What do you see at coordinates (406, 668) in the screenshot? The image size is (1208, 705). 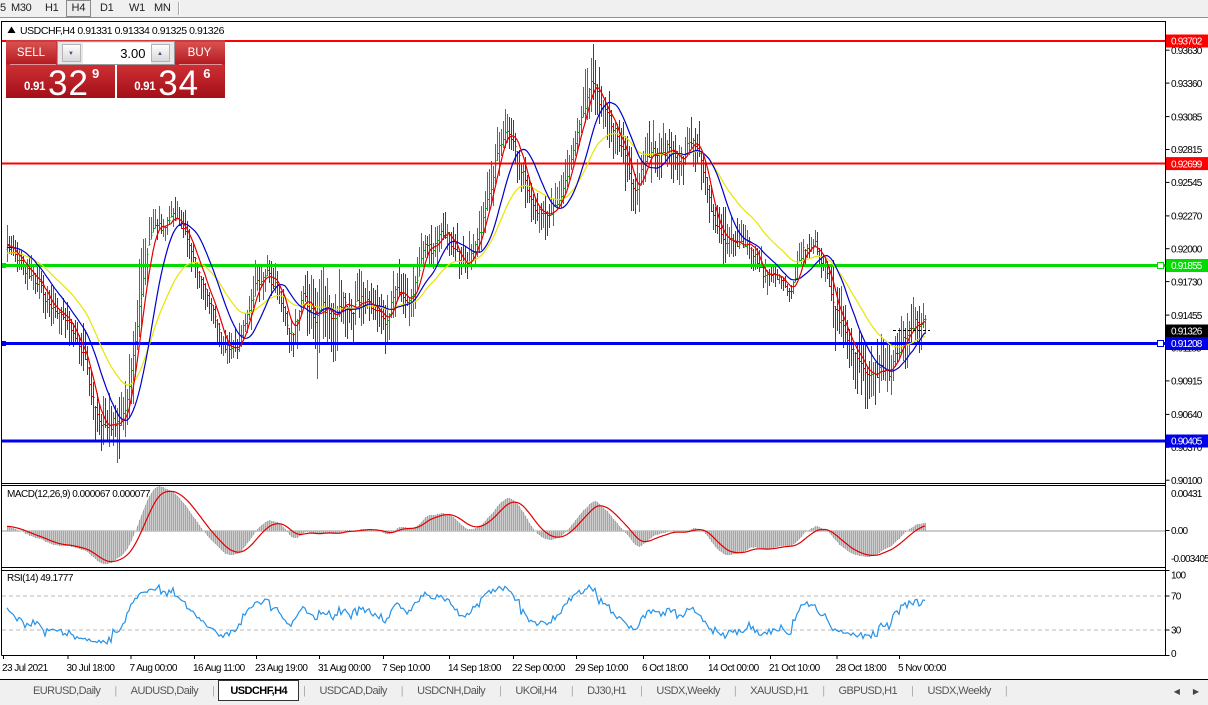 I see `svg-text: 7 Sep 10:00` at bounding box center [406, 668].